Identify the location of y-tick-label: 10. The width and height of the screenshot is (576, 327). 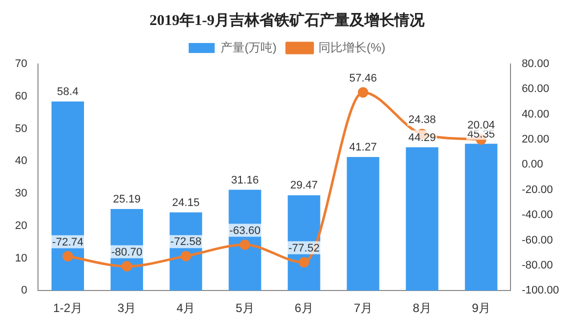
(21, 258).